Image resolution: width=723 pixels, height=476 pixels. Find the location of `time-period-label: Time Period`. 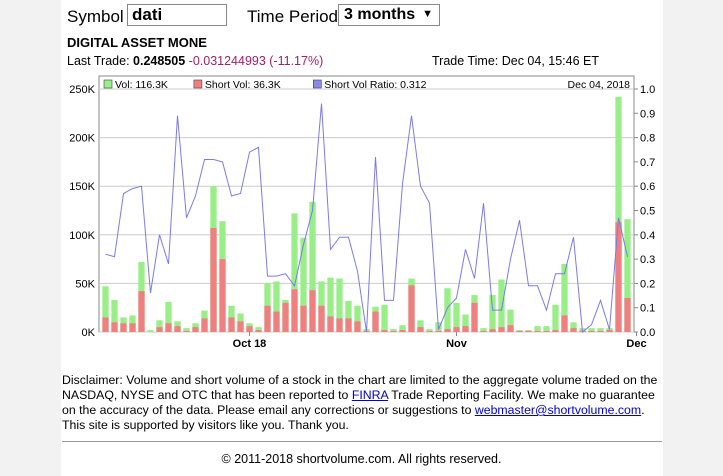

time-period-label: Time Period is located at coordinates (293, 16).